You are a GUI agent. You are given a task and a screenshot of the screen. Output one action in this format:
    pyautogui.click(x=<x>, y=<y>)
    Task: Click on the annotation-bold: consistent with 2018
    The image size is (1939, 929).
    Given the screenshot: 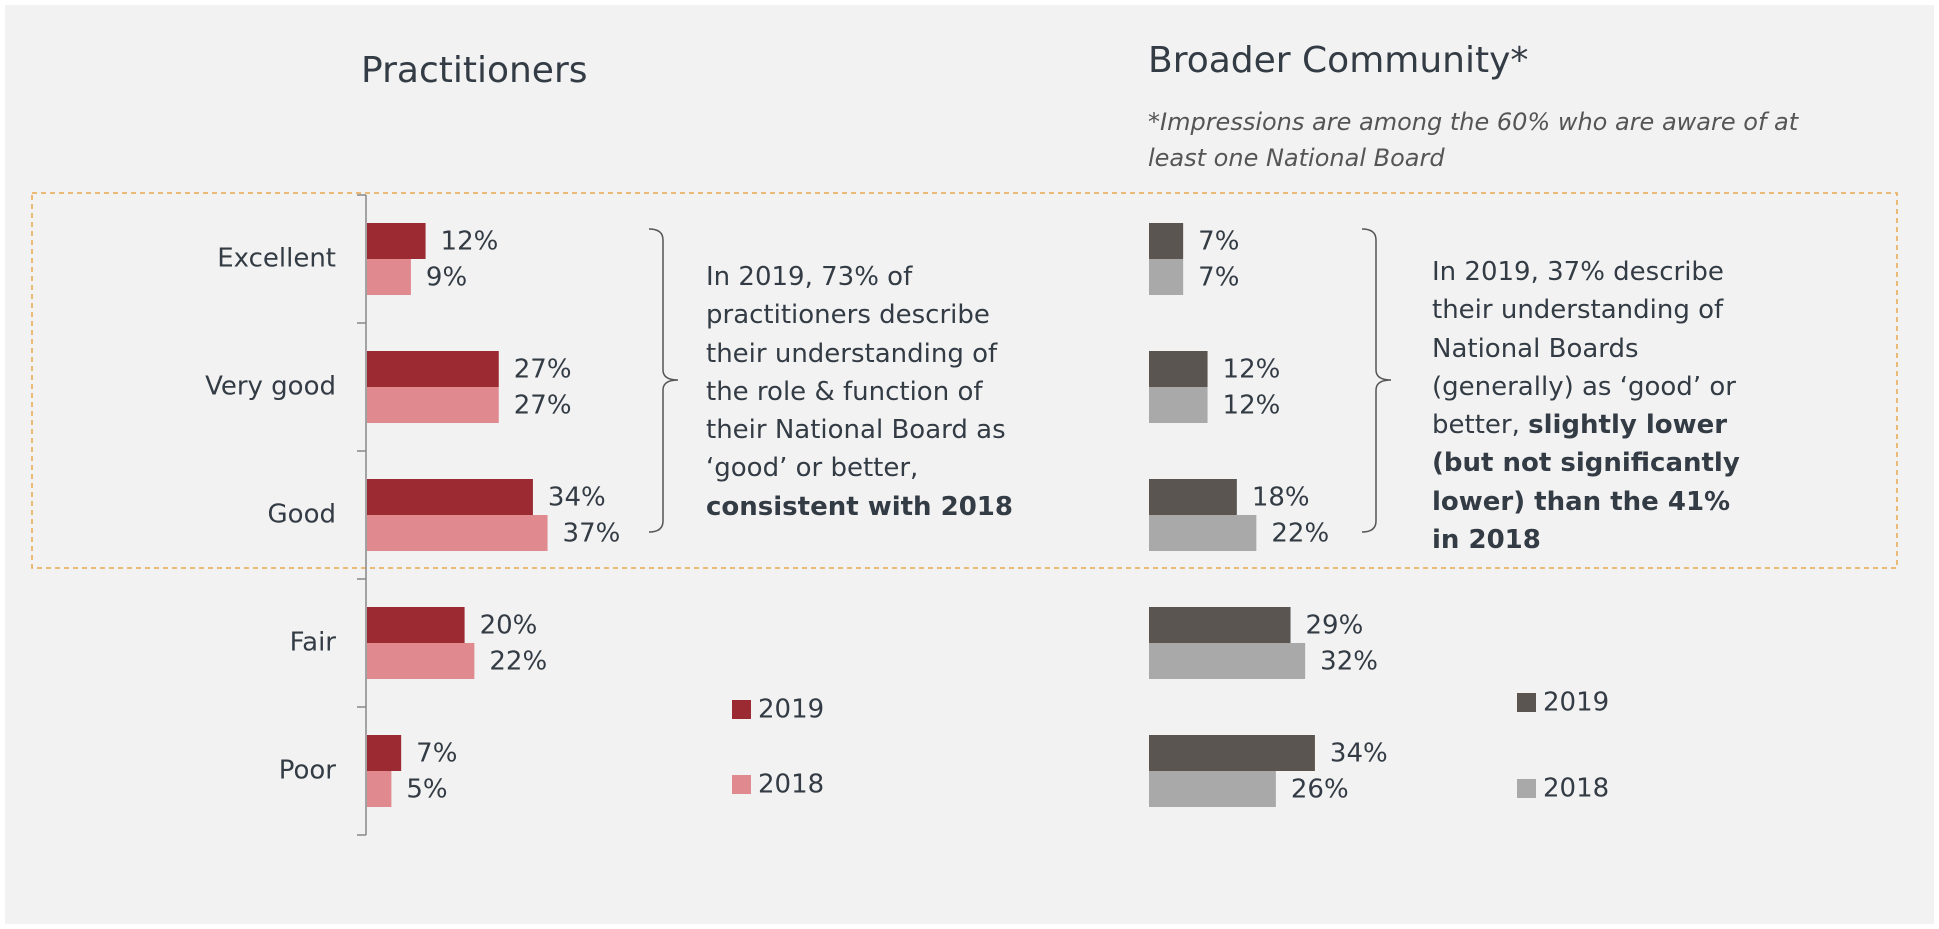 What is the action you would take?
    pyautogui.click(x=859, y=506)
    